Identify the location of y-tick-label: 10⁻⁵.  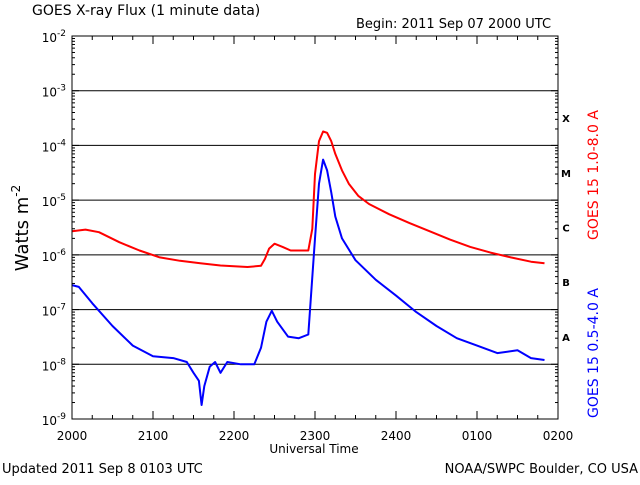
(54, 201).